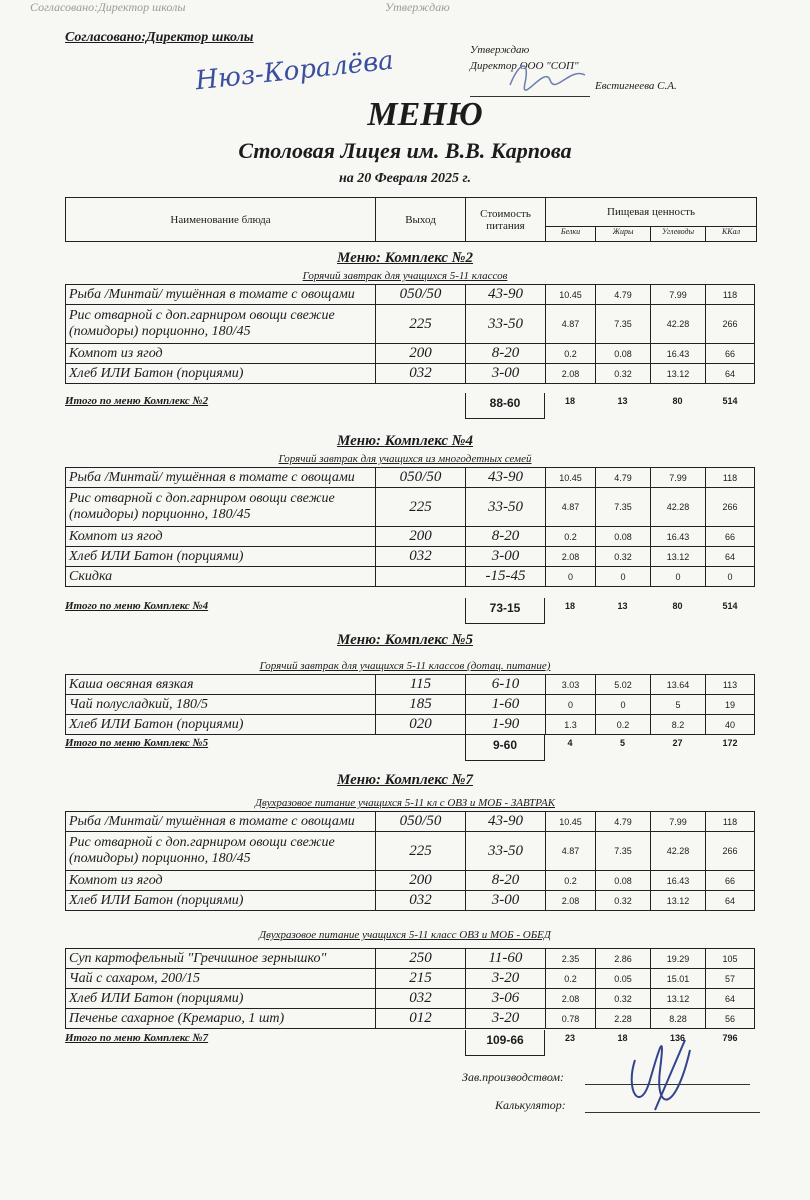  Describe the element at coordinates (623, 576) in the screenshot. I see `dish-fat: 0` at that location.